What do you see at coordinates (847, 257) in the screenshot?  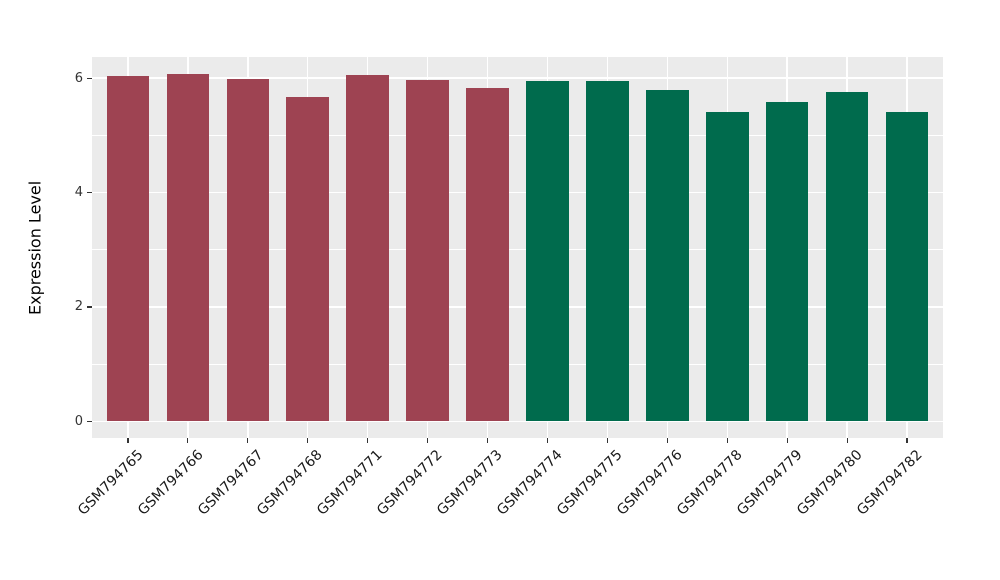 I see `bar-GSM794780` at bounding box center [847, 257].